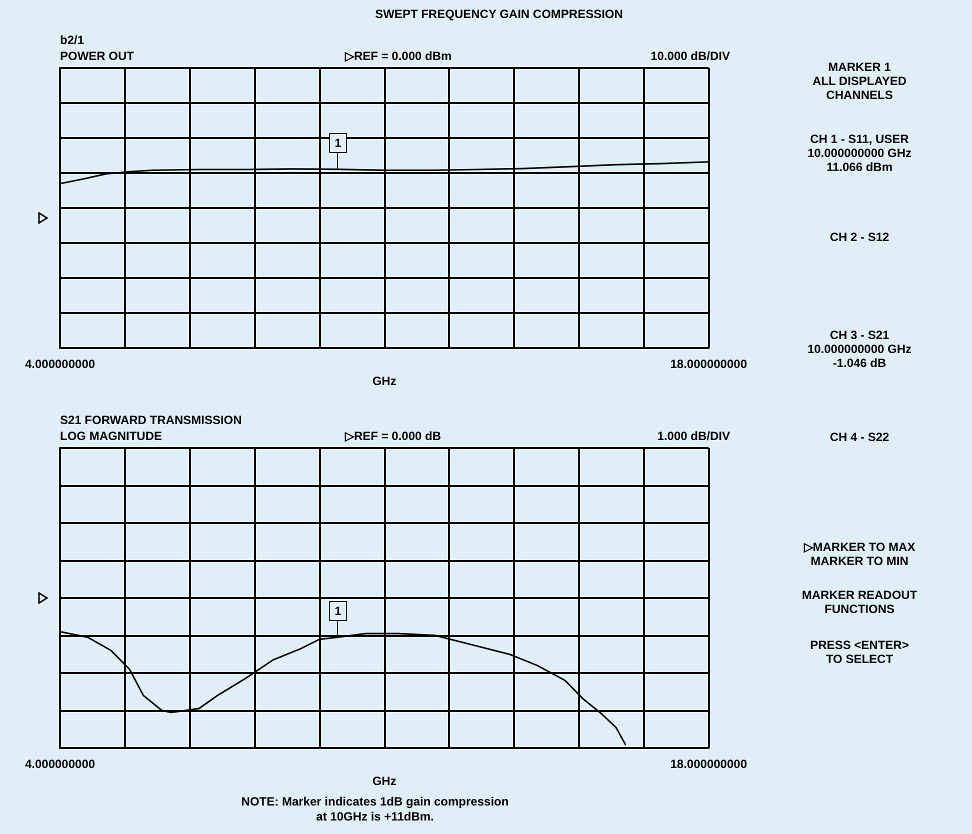  Describe the element at coordinates (859, 81) in the screenshot. I see `text: MARKER 1 ALL DISPLAYED CHANNELS` at that location.